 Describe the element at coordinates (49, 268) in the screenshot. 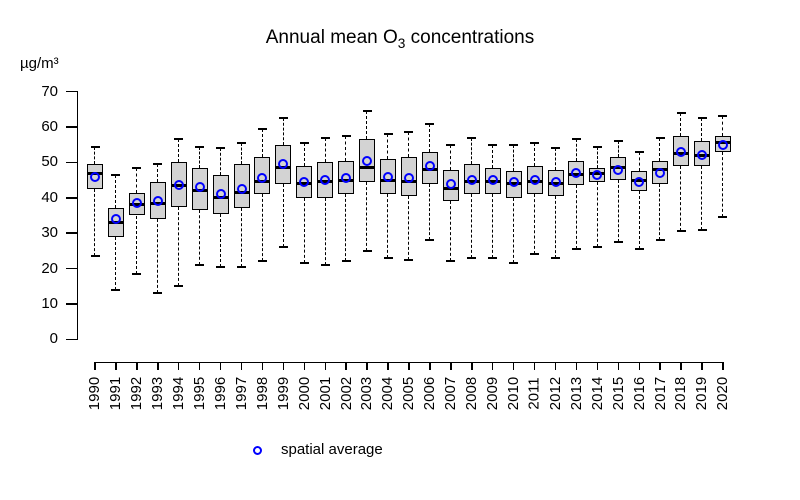

I see `y-tick-label: 20` at that location.